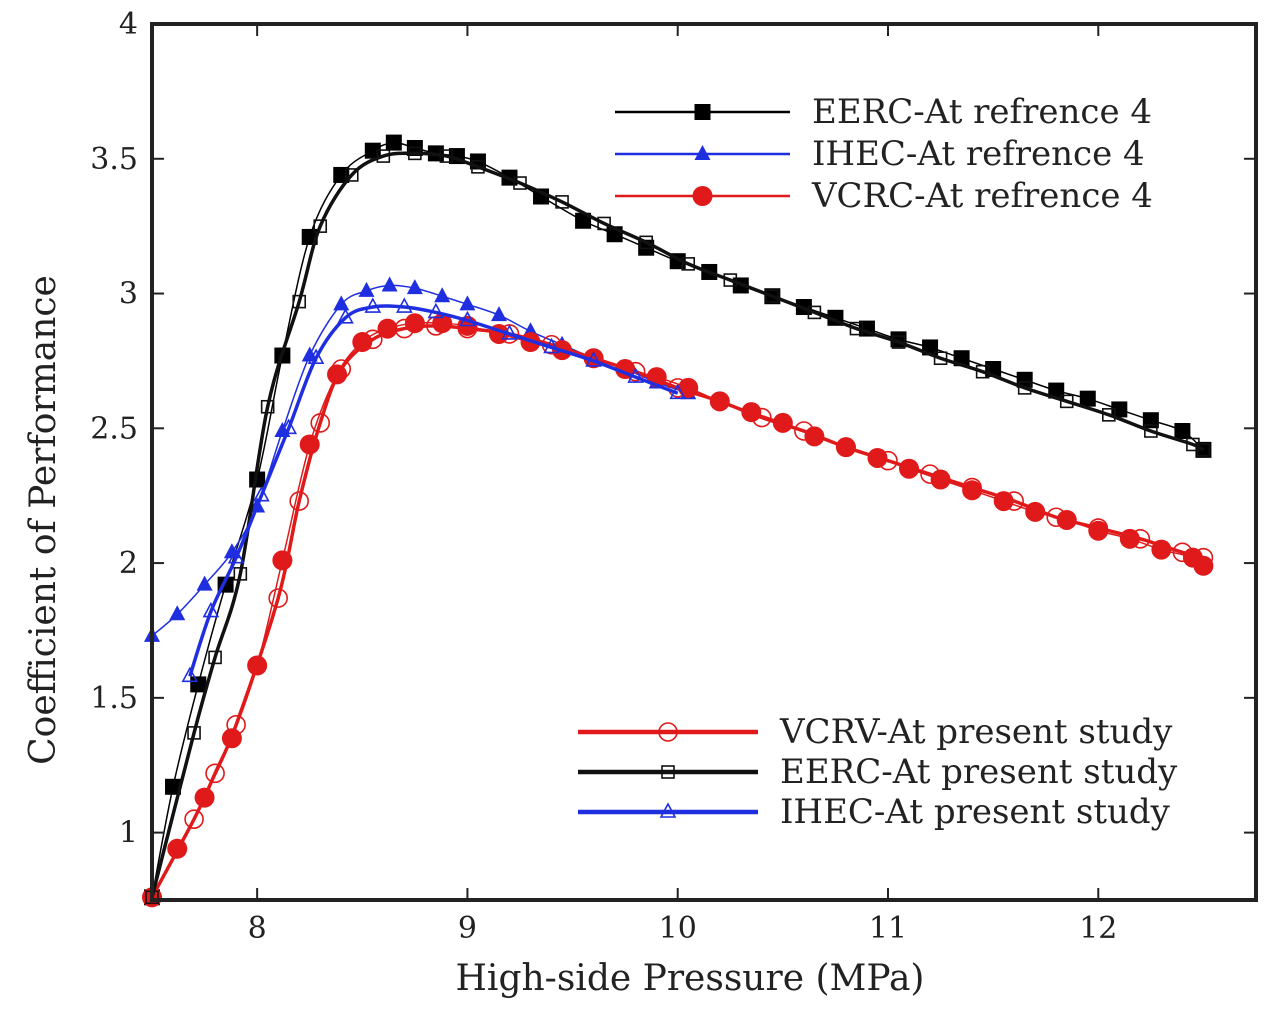 This screenshot has width=1274, height=1012. What do you see at coordinates (128, 563) in the screenshot?
I see `y-tick-label: 2` at bounding box center [128, 563].